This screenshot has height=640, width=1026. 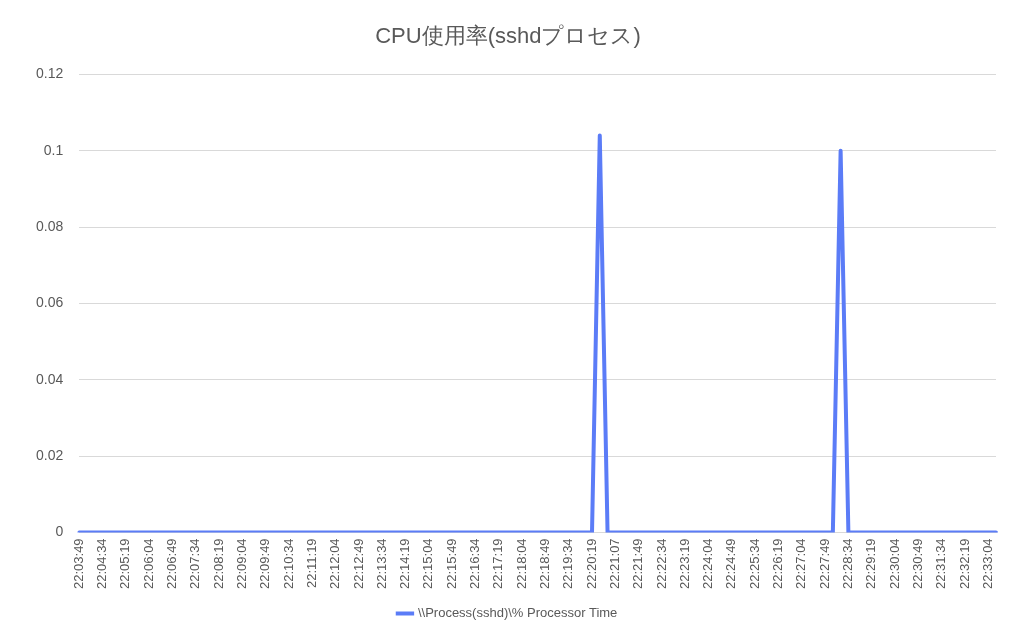 What do you see at coordinates (544, 564) in the screenshot?
I see `x-tick-label: 22:18:49` at bounding box center [544, 564].